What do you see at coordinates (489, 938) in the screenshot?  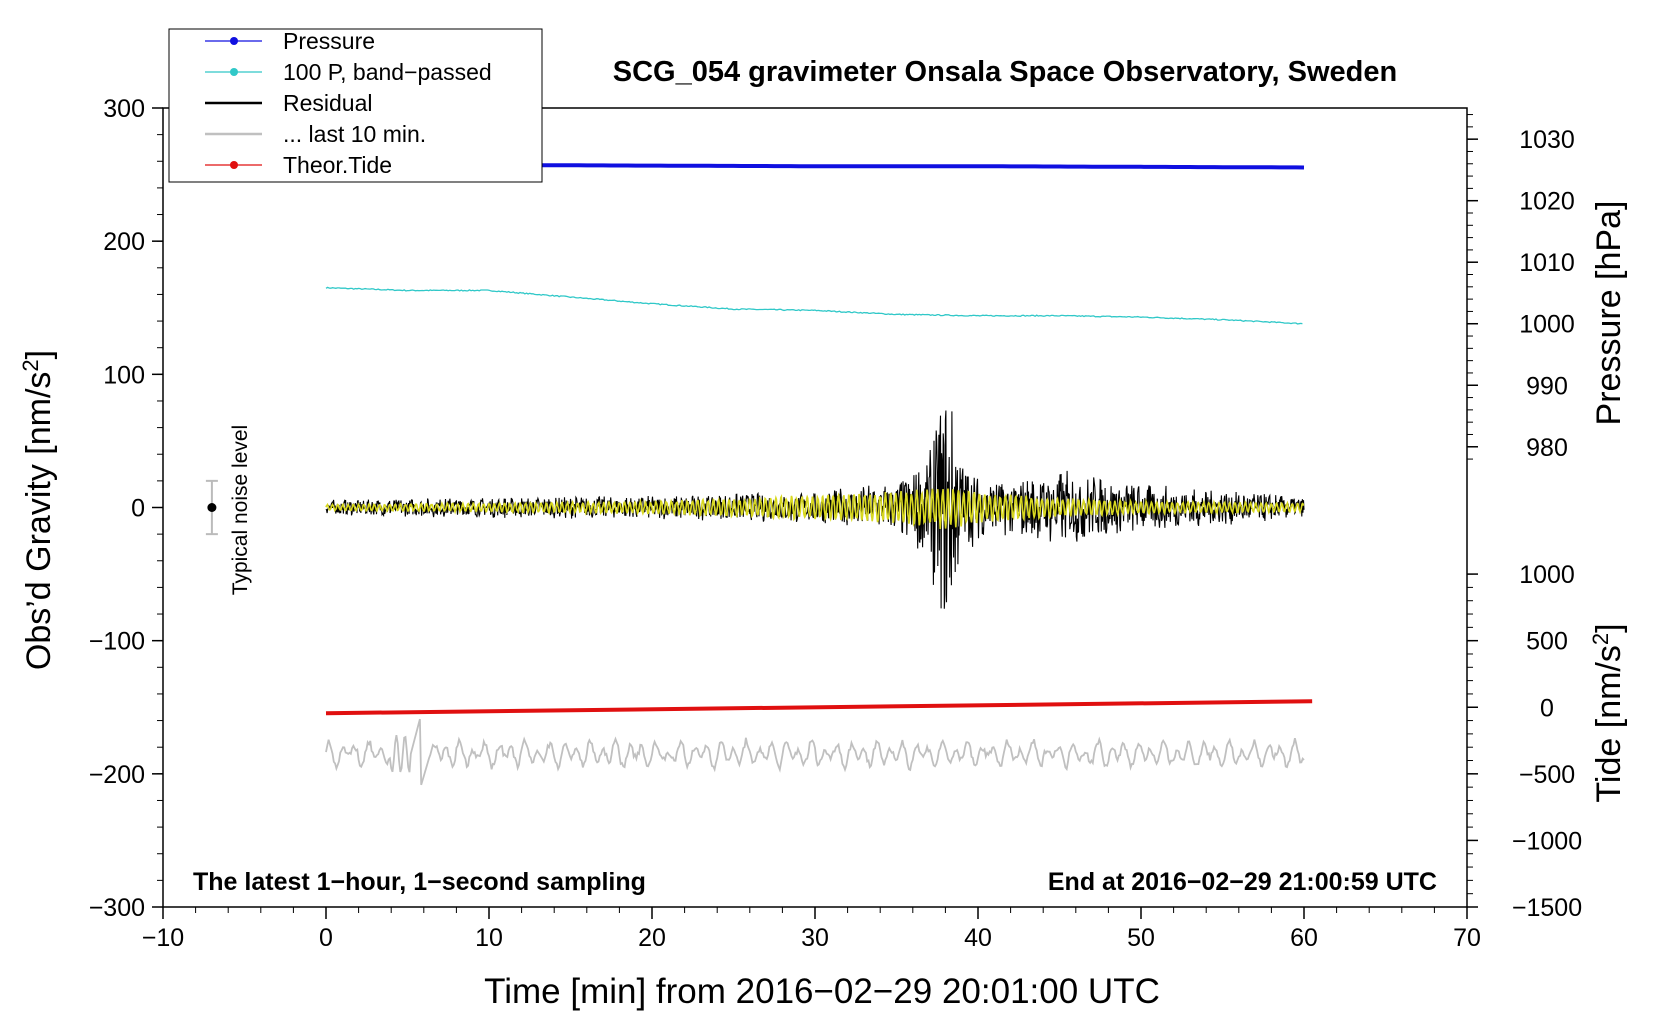 I see `x-tick-label: 10` at bounding box center [489, 938].